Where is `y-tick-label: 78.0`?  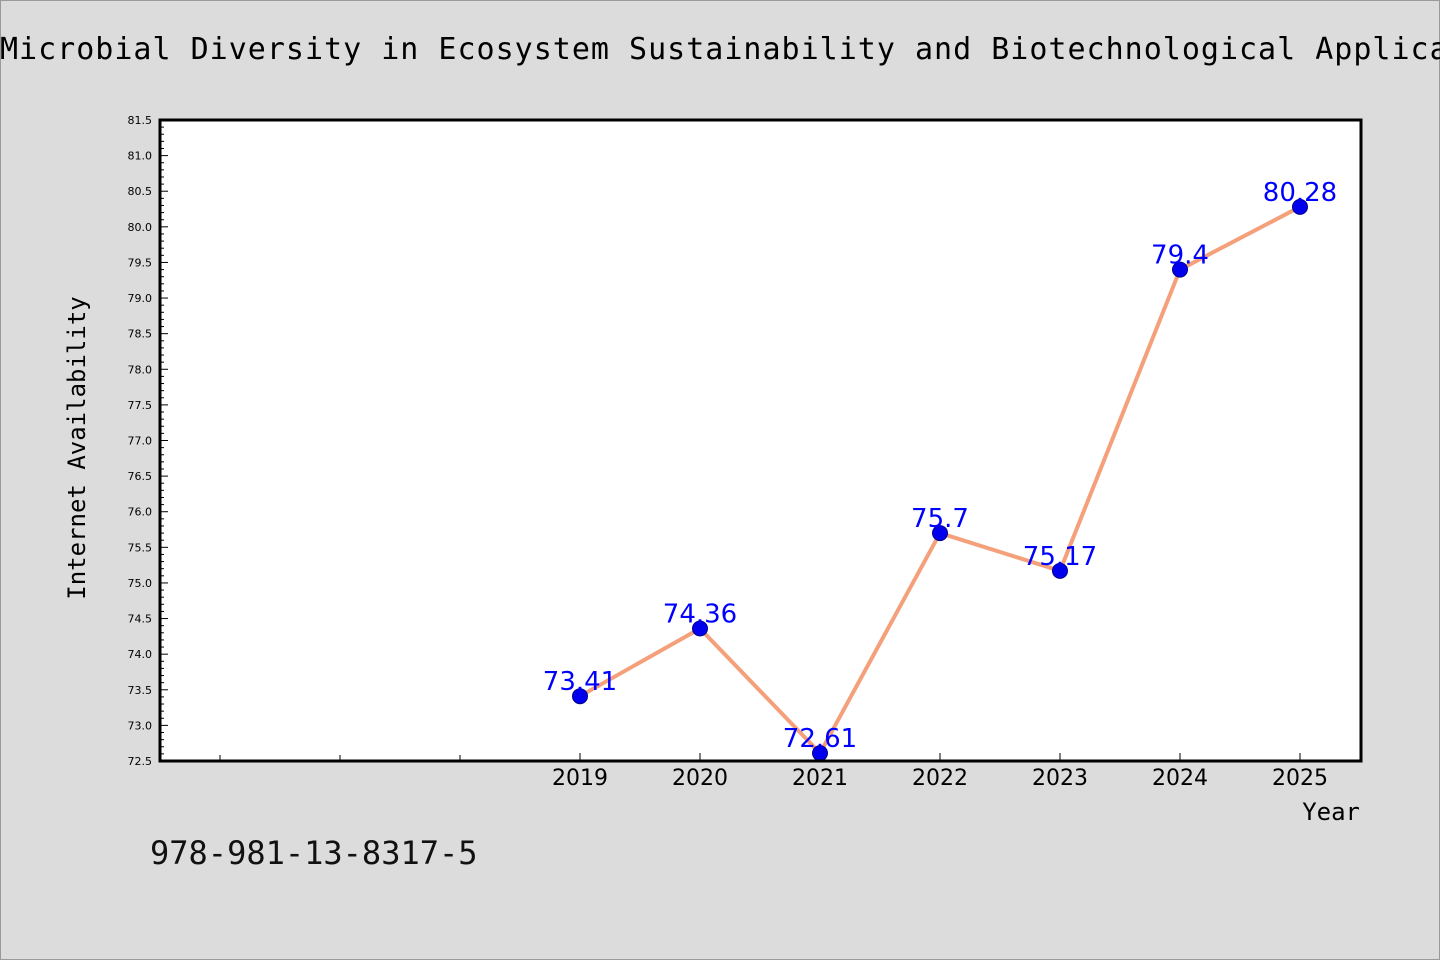
y-tick-label: 78.0 is located at coordinates (140, 369).